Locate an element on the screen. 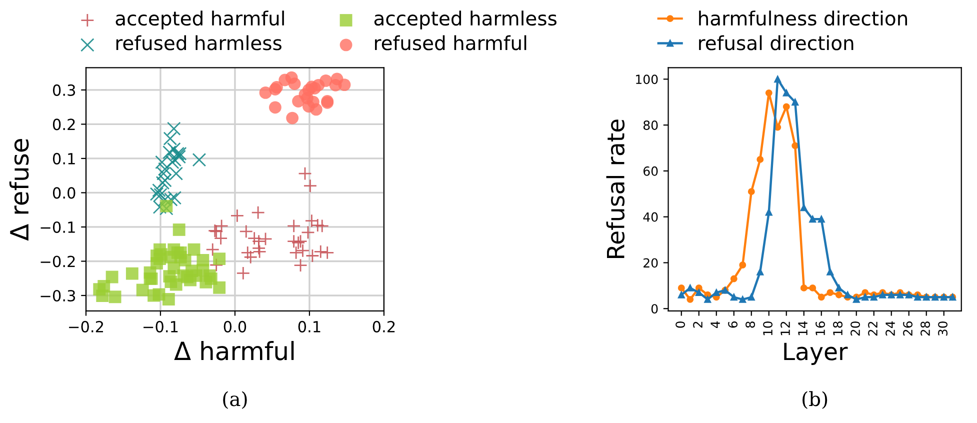 Image resolution: width=977 pixels, height=423 pixels. x-tick-label: 16 is located at coordinates (821, 328).